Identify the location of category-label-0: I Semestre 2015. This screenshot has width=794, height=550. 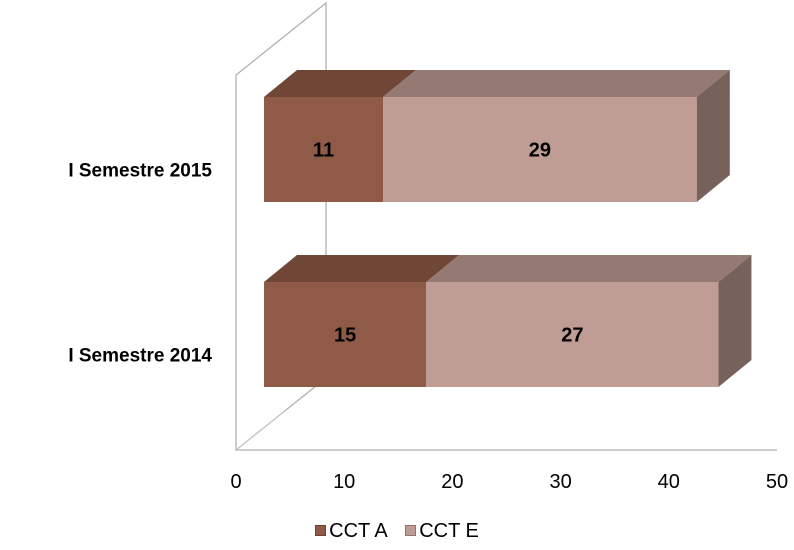
(140, 171).